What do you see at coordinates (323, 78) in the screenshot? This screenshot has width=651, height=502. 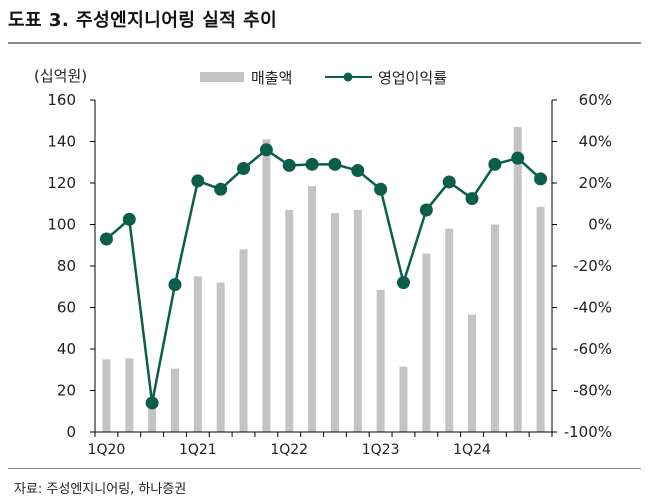 I see `legend: 매출액 영업이익률` at bounding box center [323, 78].